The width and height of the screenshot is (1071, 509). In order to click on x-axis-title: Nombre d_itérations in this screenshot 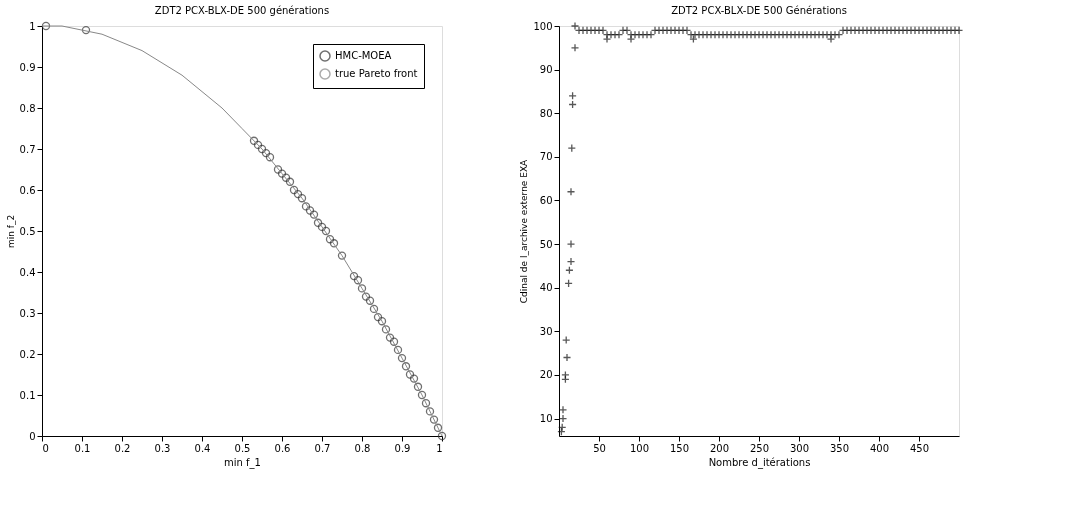, I will do `click(759, 462)`.